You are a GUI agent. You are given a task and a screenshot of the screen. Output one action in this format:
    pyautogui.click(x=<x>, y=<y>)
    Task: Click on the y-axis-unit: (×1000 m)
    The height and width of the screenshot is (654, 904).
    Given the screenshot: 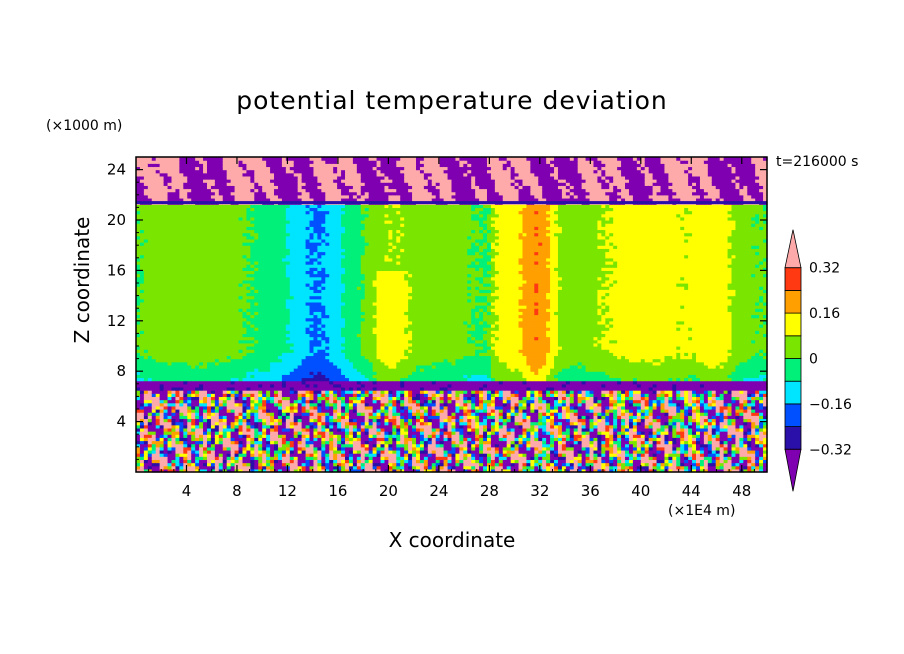 What is the action you would take?
    pyautogui.click(x=84, y=126)
    